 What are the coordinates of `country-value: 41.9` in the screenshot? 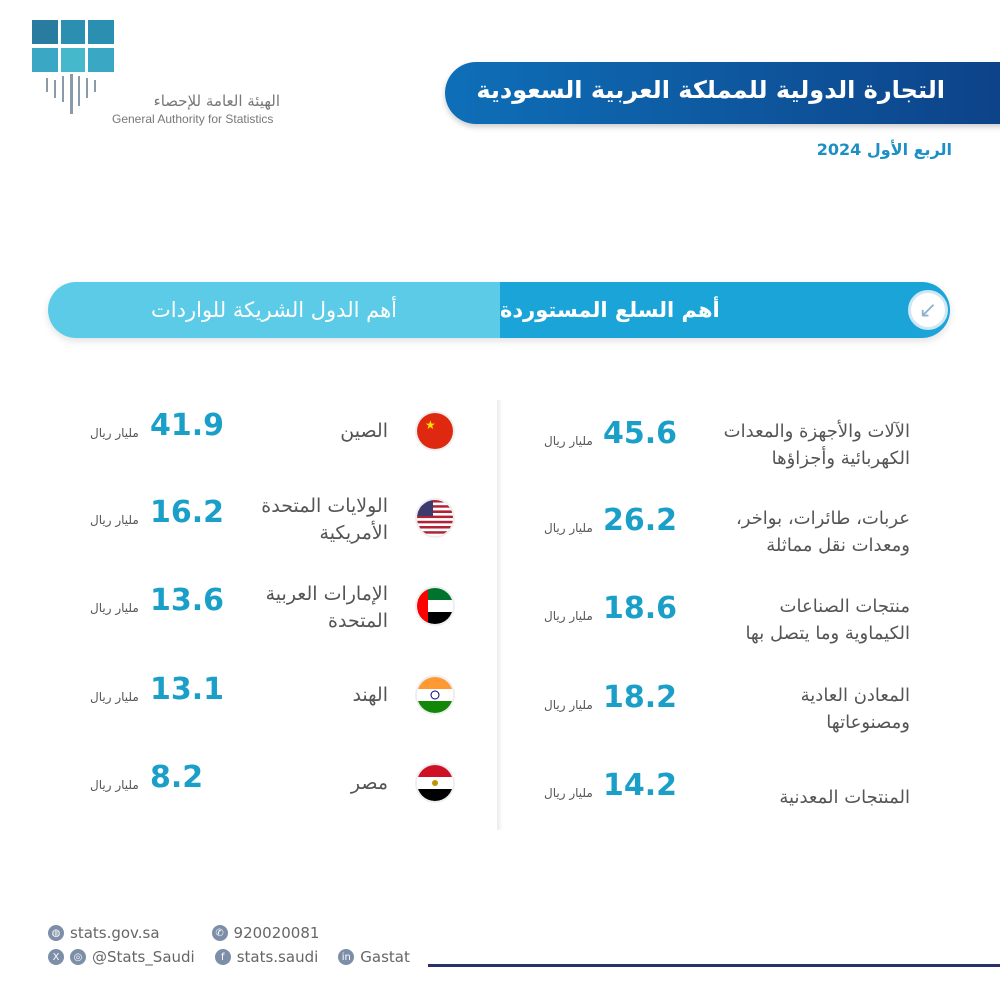 It's located at (187, 425).